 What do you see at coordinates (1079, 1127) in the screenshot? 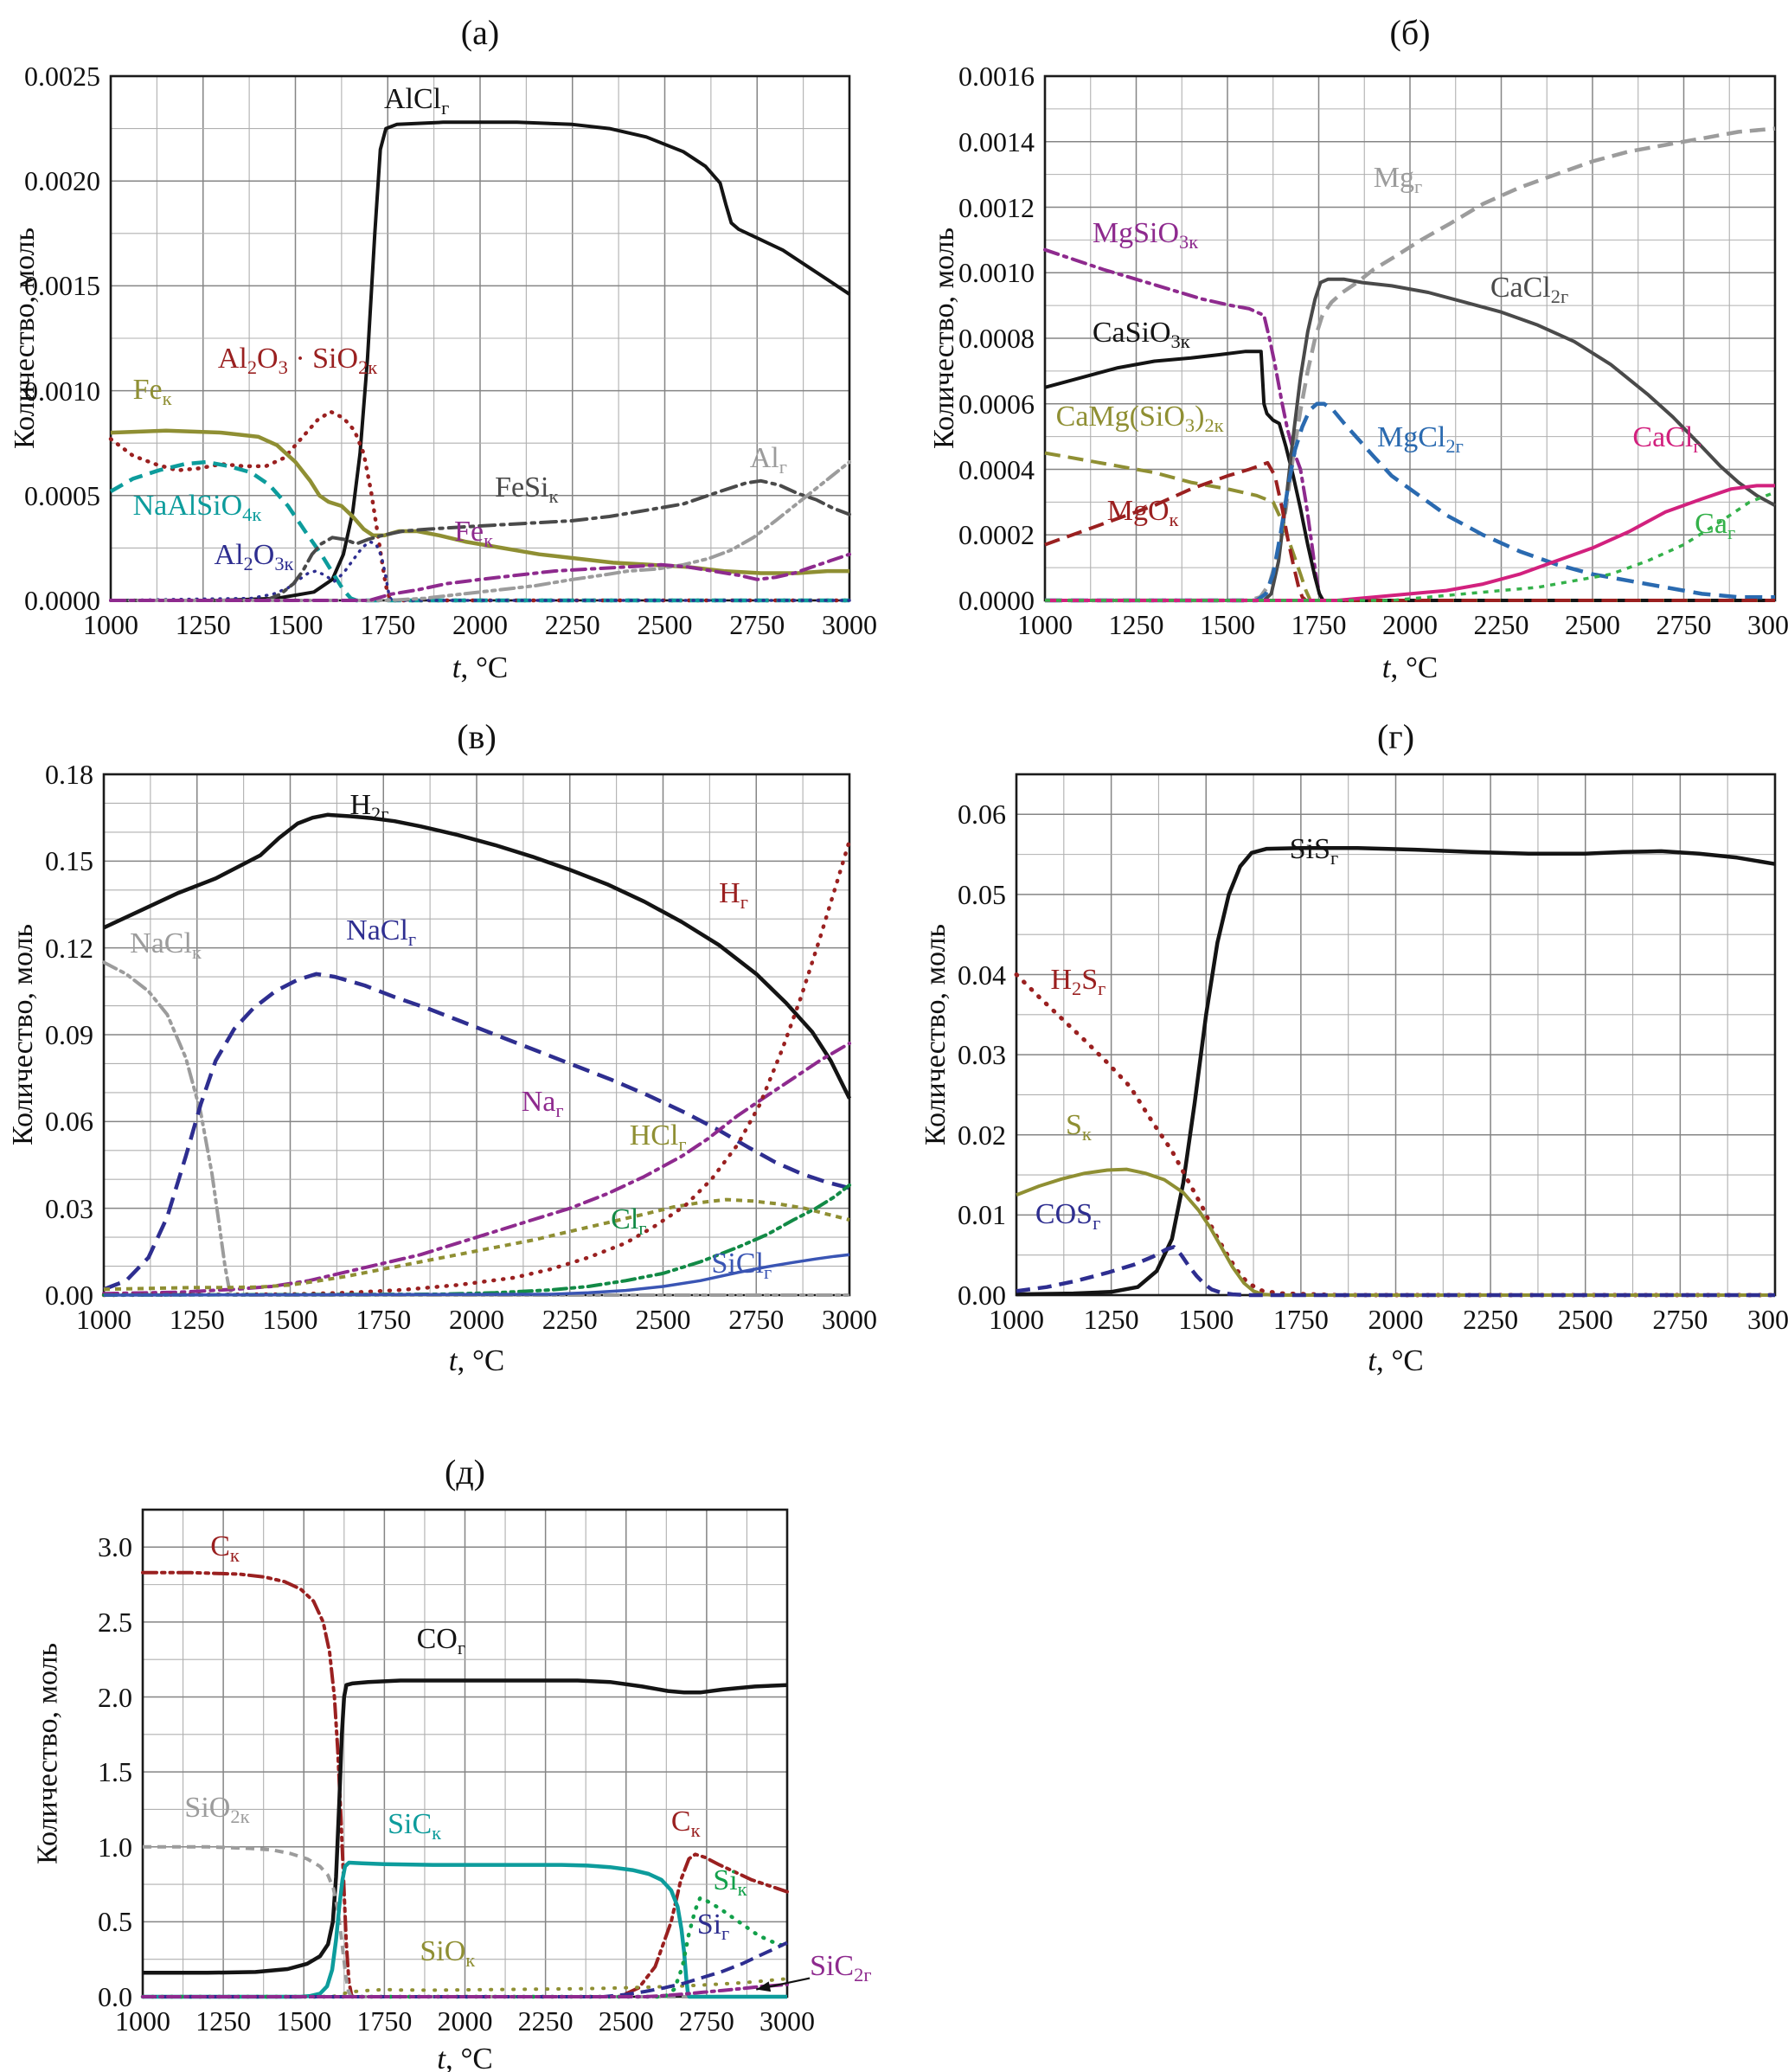
I see `panel-g-curve-label-2: Sк` at bounding box center [1079, 1127].